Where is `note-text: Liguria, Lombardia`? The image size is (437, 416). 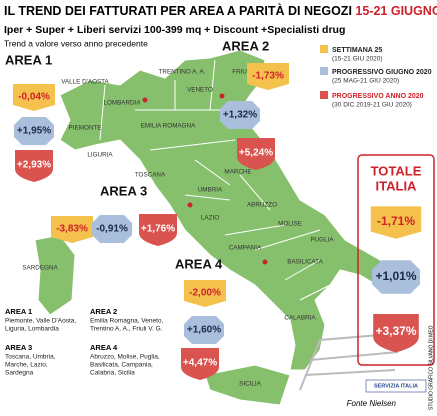 note-text: Liguria, Lombardia is located at coordinates (32, 329).